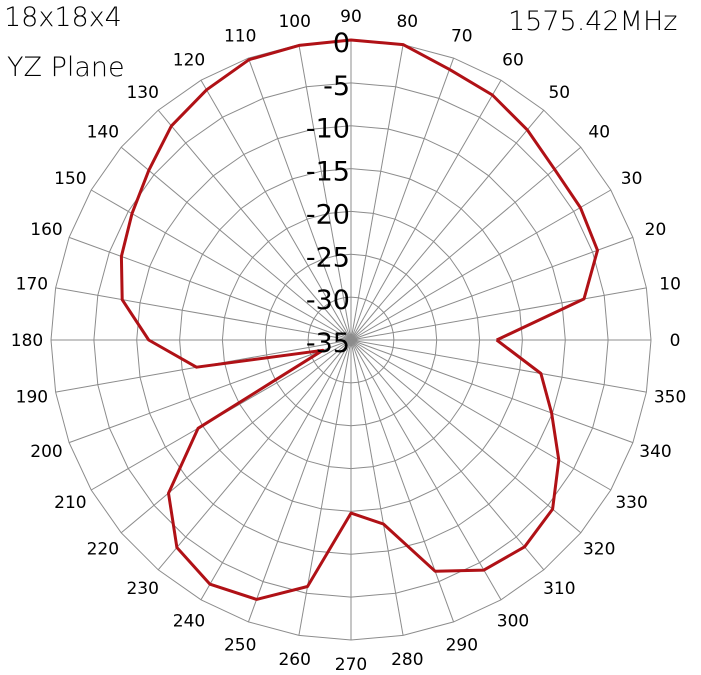 This screenshot has height=675, width=701. Describe the element at coordinates (46, 452) in the screenshot. I see `angle-tick-label: 200` at that location.